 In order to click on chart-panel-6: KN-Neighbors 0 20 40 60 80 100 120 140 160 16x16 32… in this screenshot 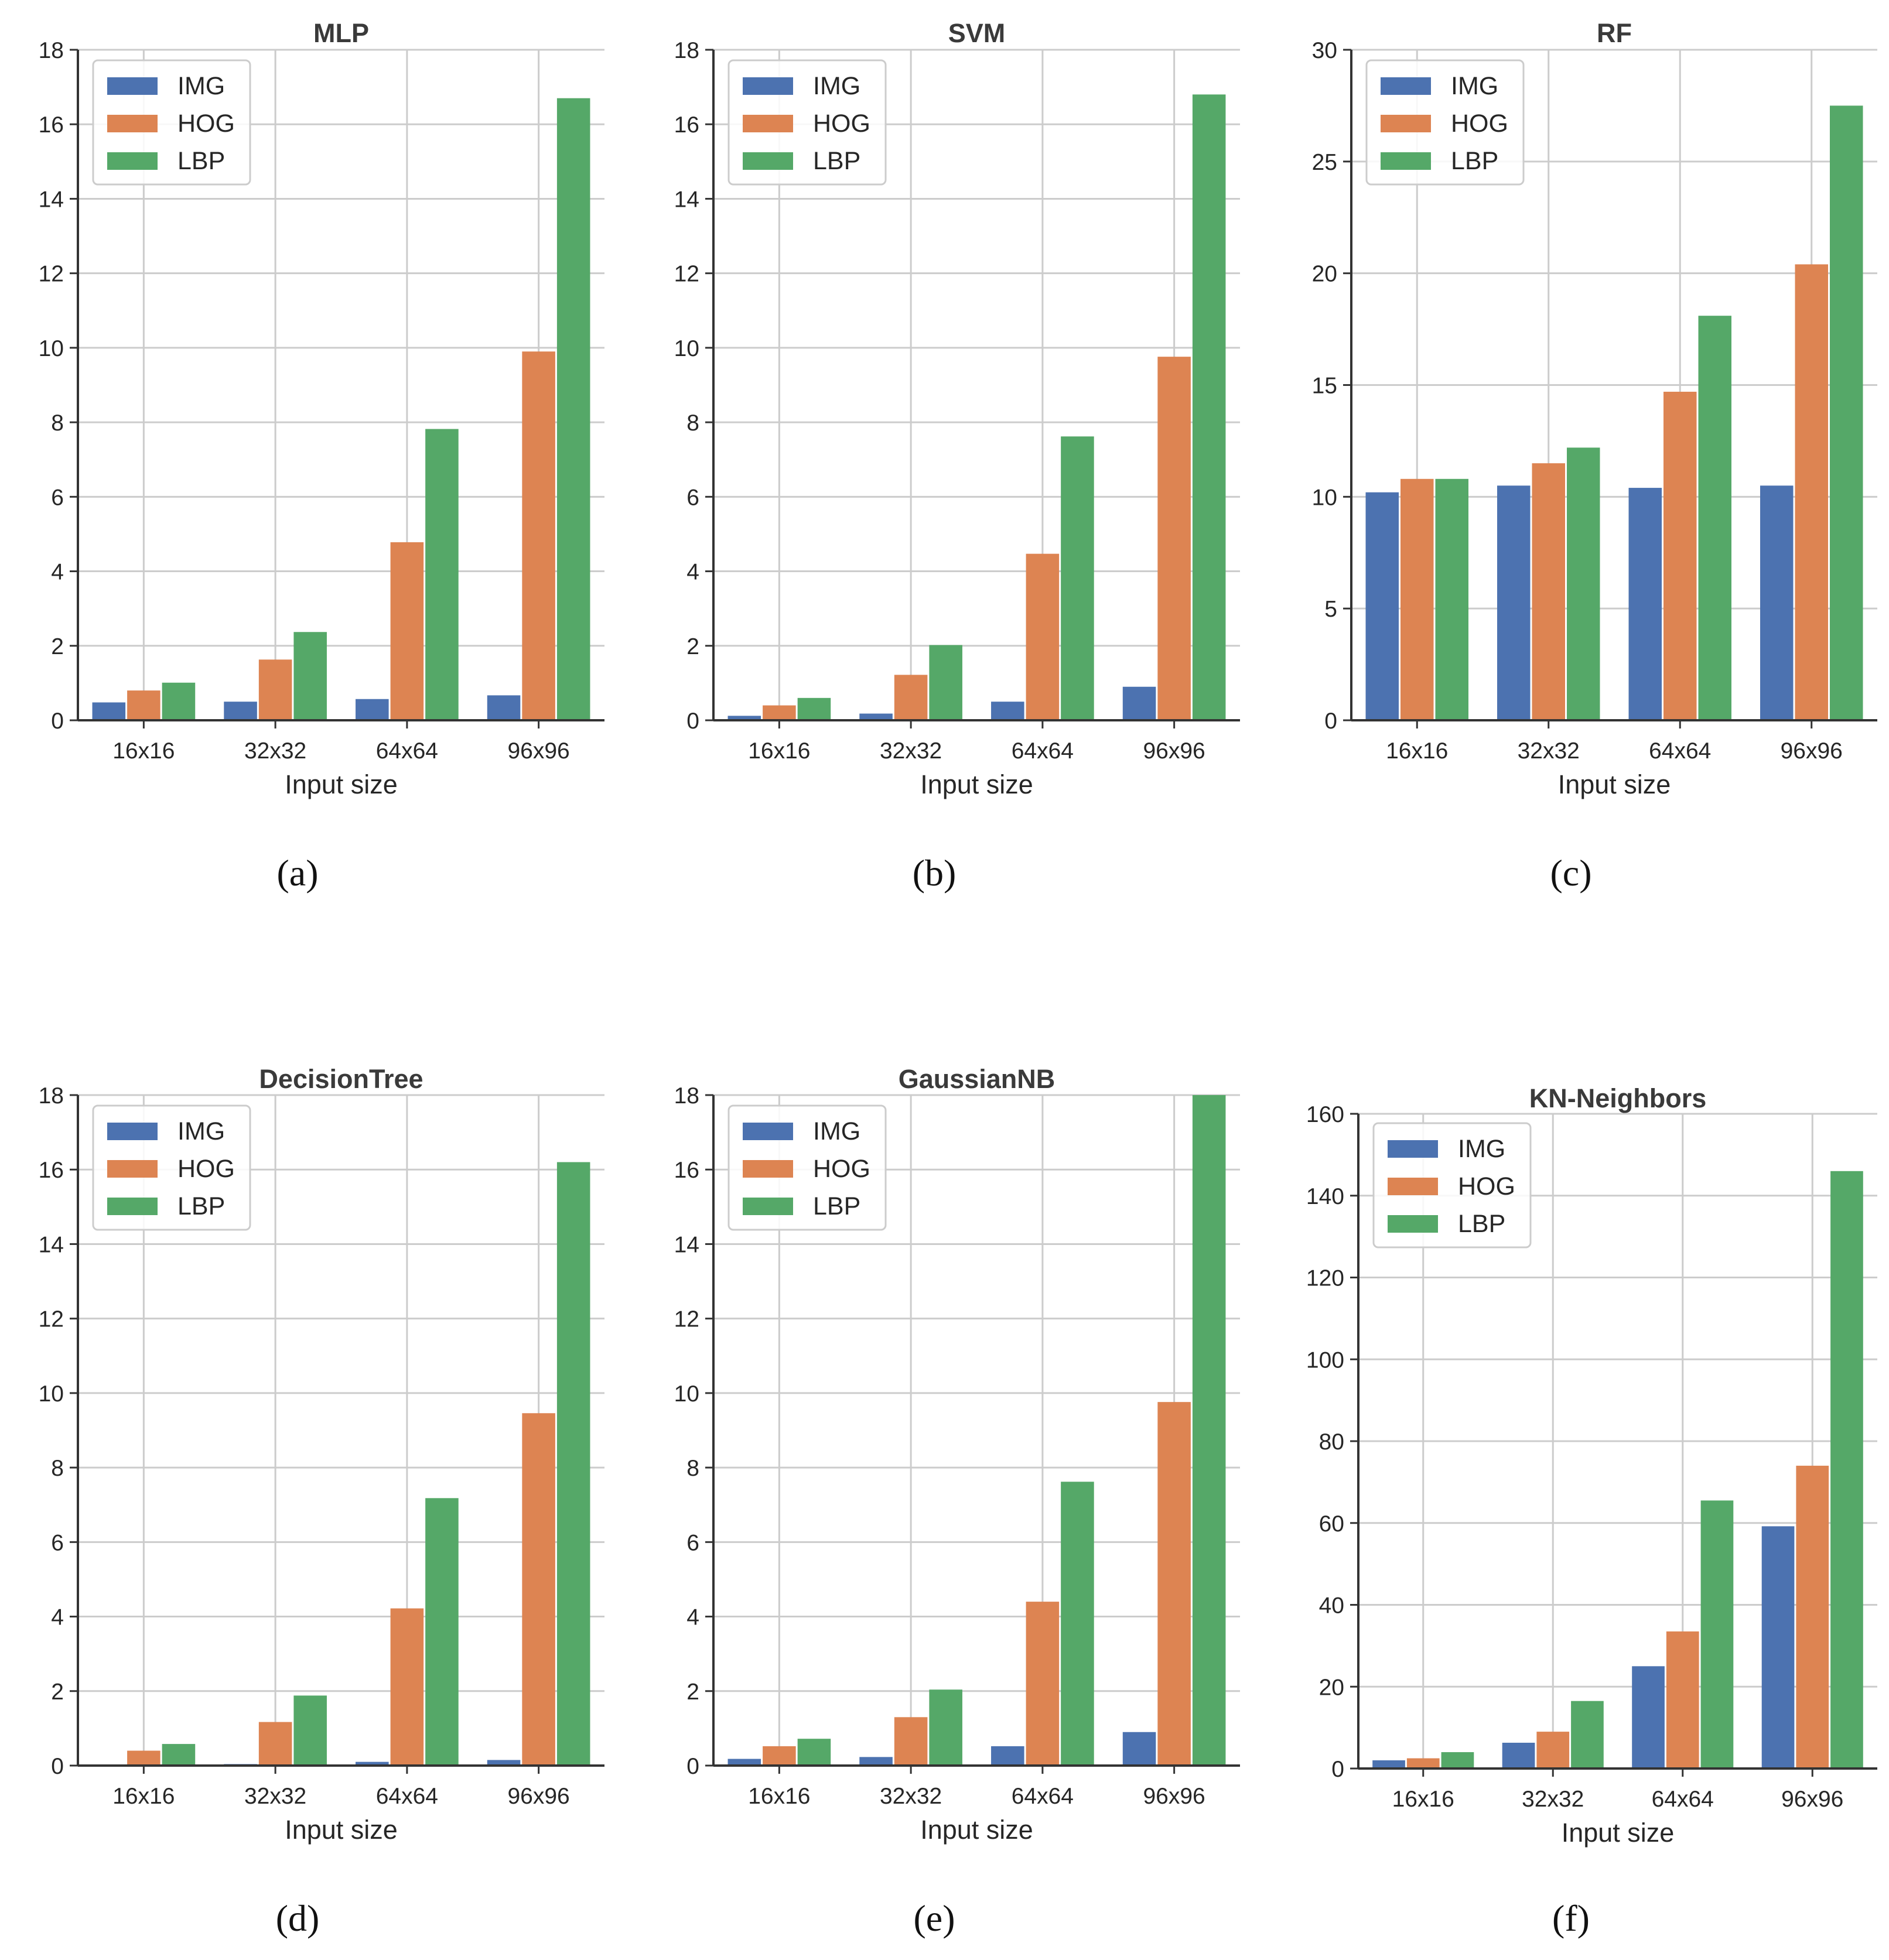, I will do `click(1592, 1511)`.